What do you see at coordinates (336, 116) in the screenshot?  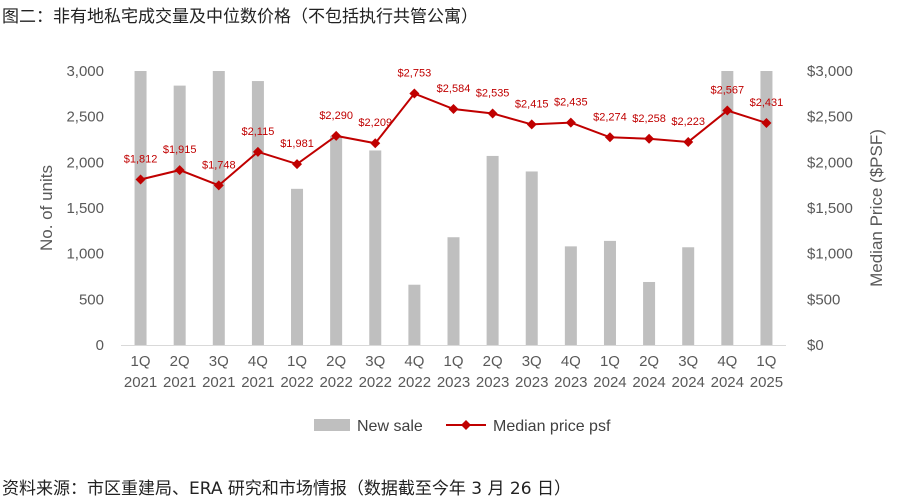 I see `median-price-data-label: $2,290` at bounding box center [336, 116].